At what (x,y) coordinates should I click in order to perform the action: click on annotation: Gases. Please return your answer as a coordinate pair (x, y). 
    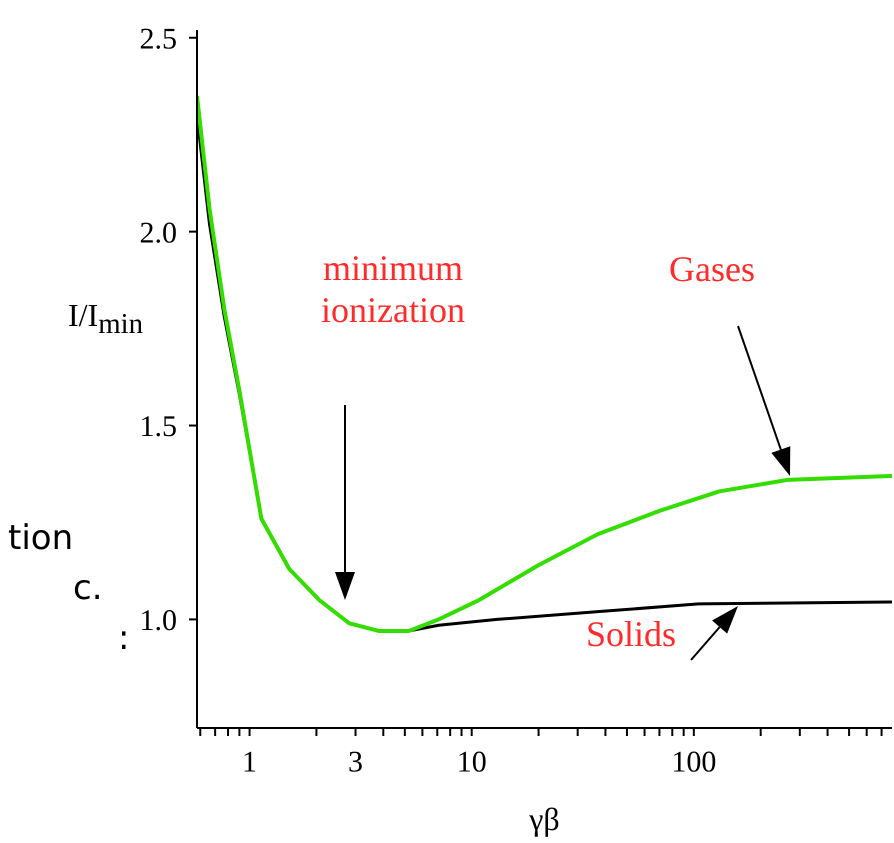
    Looking at the image, I should click on (712, 269).